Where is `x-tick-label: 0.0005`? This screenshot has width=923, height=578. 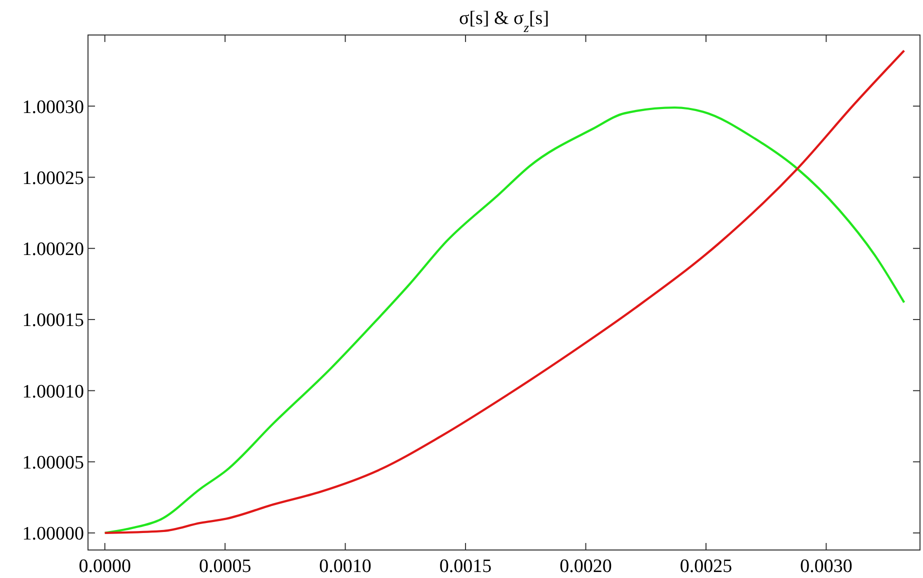 x-tick-label: 0.0005 is located at coordinates (225, 566).